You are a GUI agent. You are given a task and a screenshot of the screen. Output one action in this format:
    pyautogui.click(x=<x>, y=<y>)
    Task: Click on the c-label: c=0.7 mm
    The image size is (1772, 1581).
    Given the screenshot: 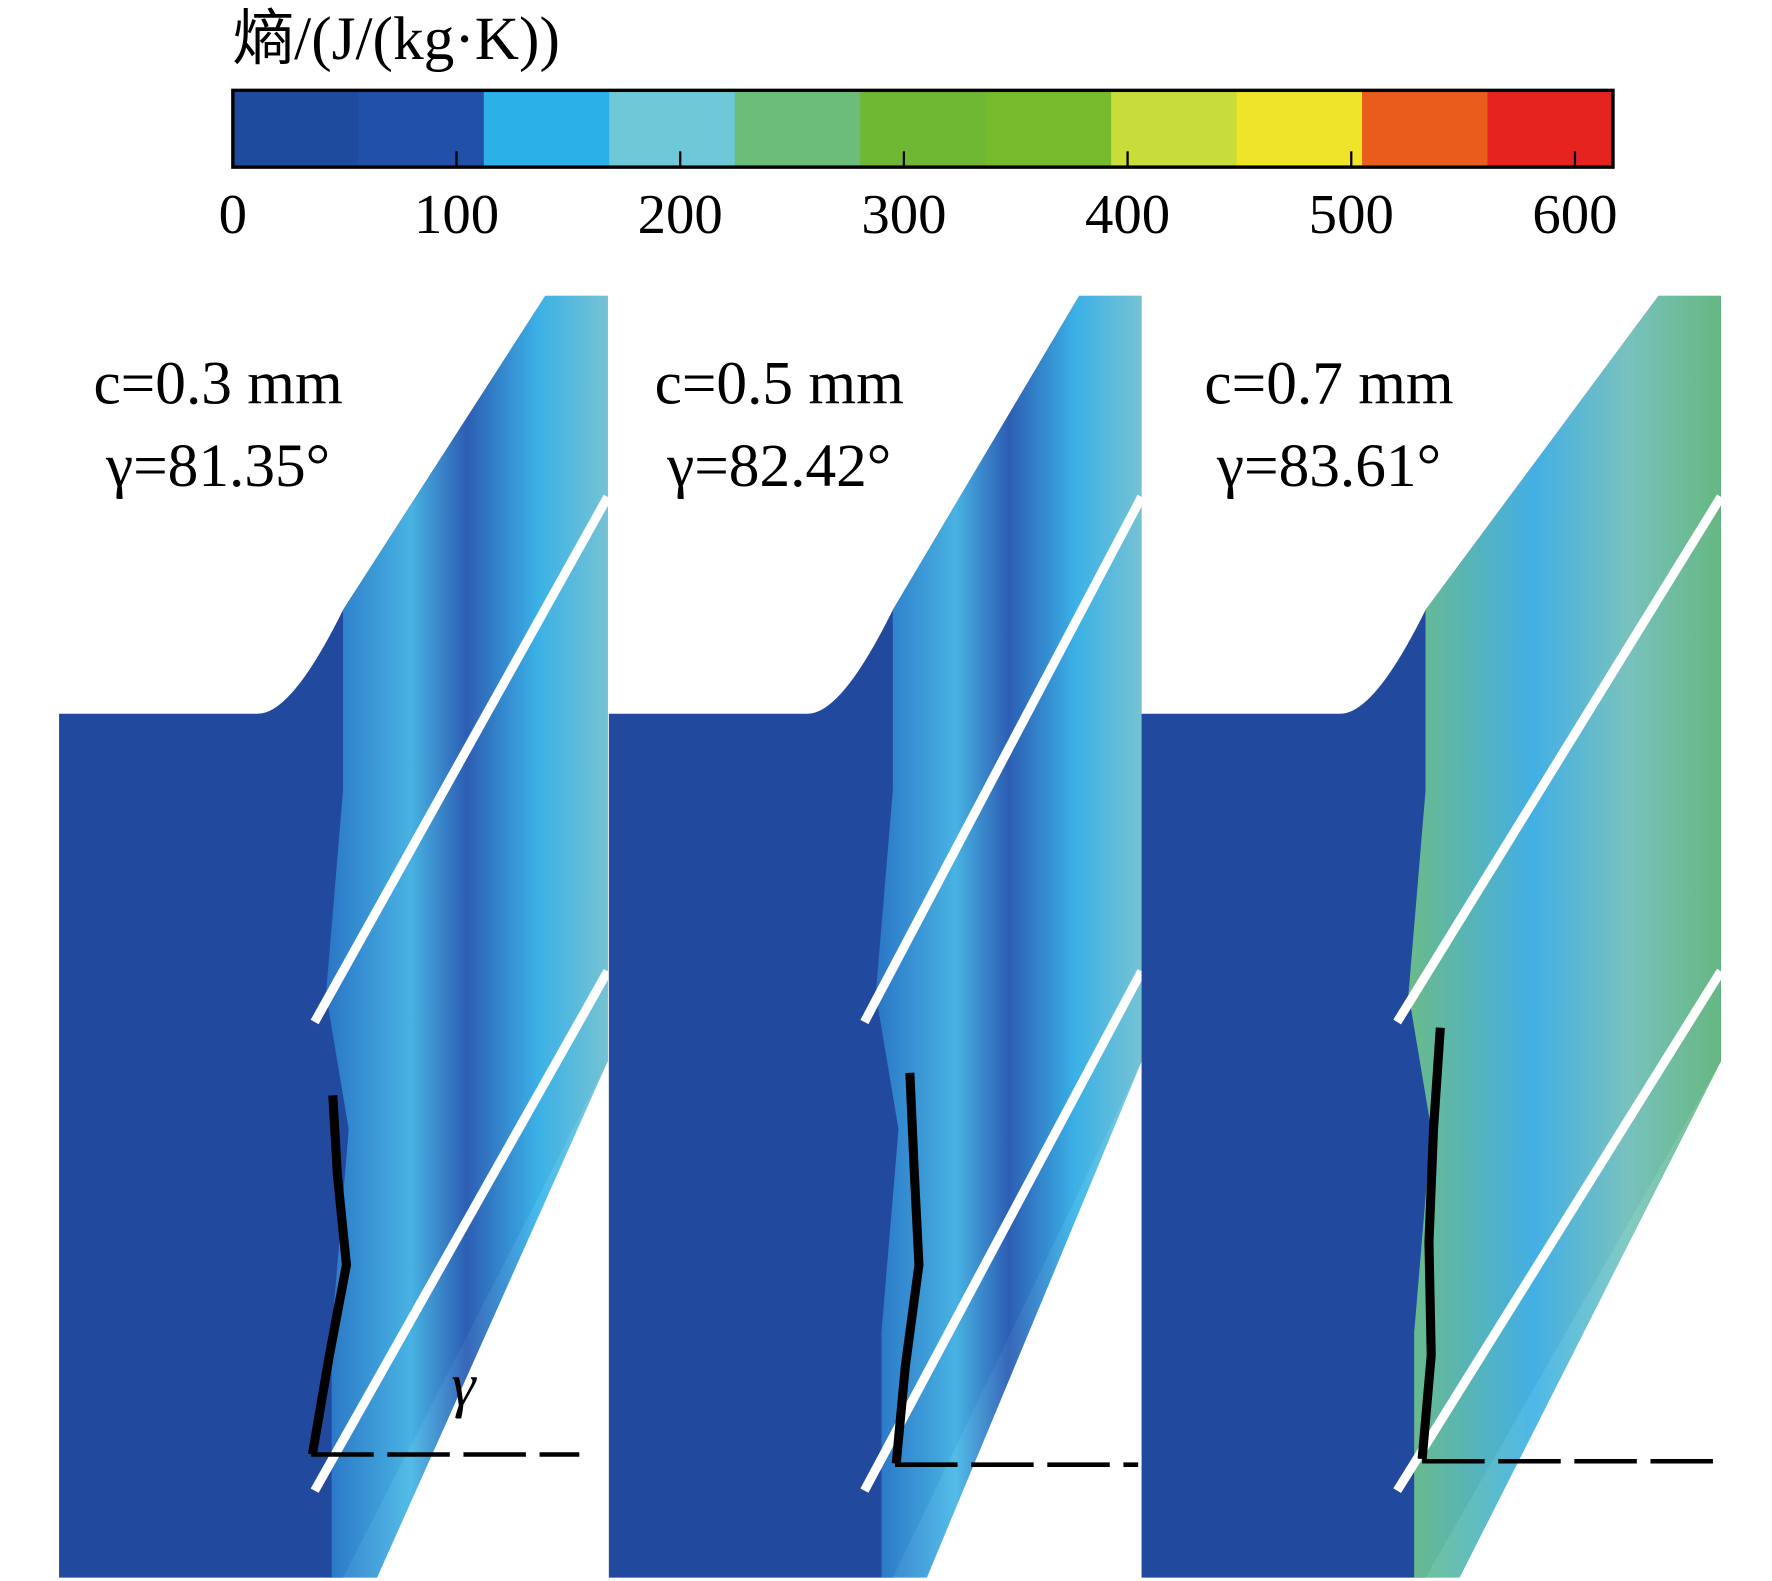 What is the action you would take?
    pyautogui.click(x=1328, y=384)
    